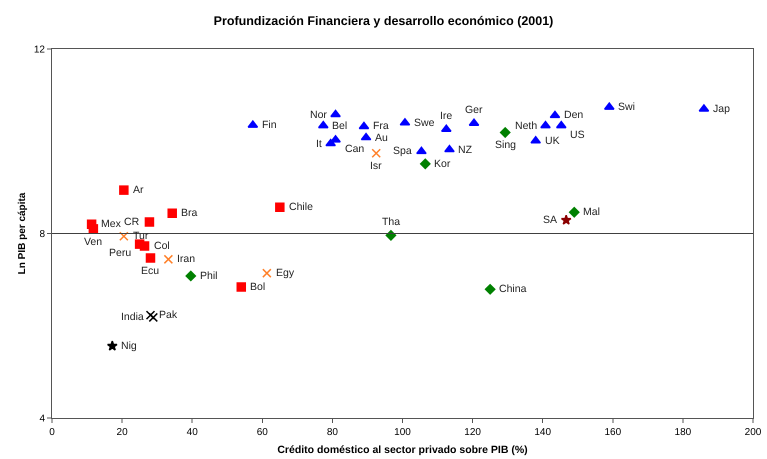 The height and width of the screenshot is (459, 767). I want to click on annotation: Kor, so click(442, 164).